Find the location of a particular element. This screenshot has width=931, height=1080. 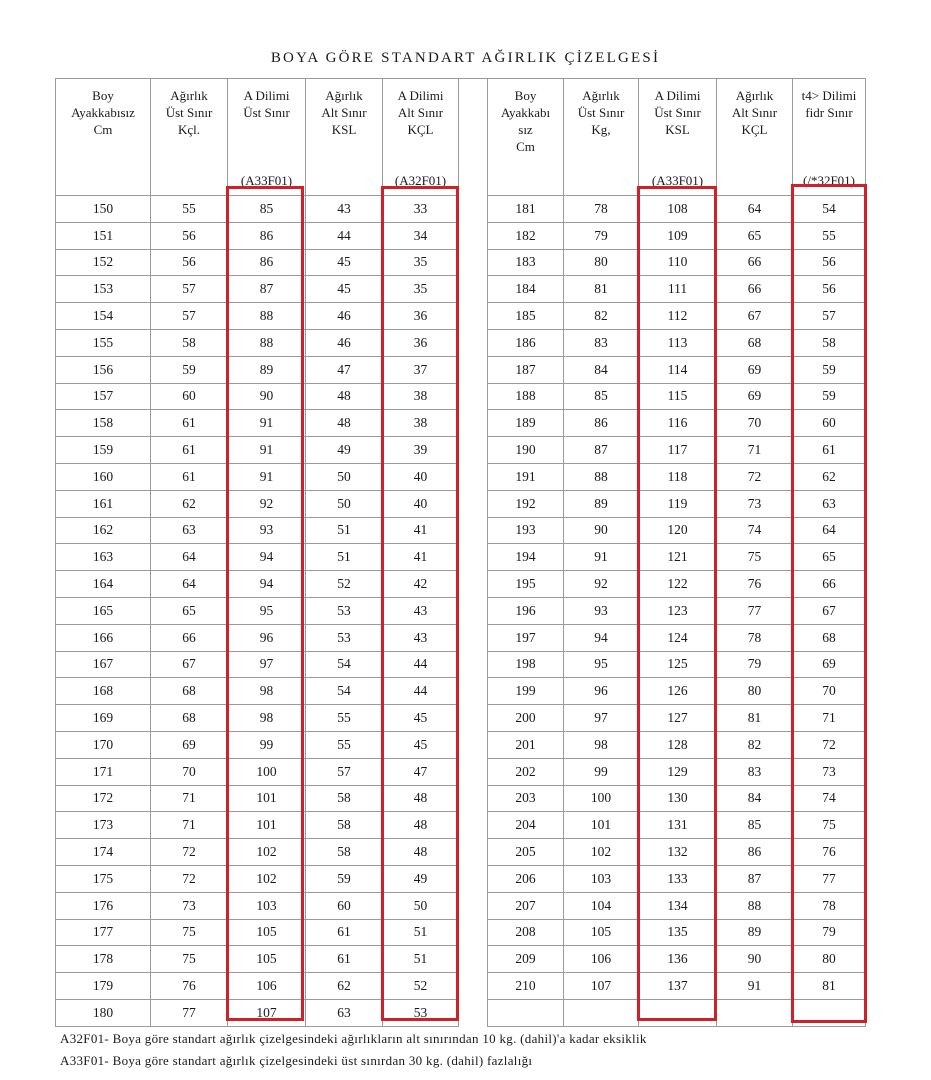

table-row: 174 72 102 58 48 205 102 132 86 76 is located at coordinates (460, 852).